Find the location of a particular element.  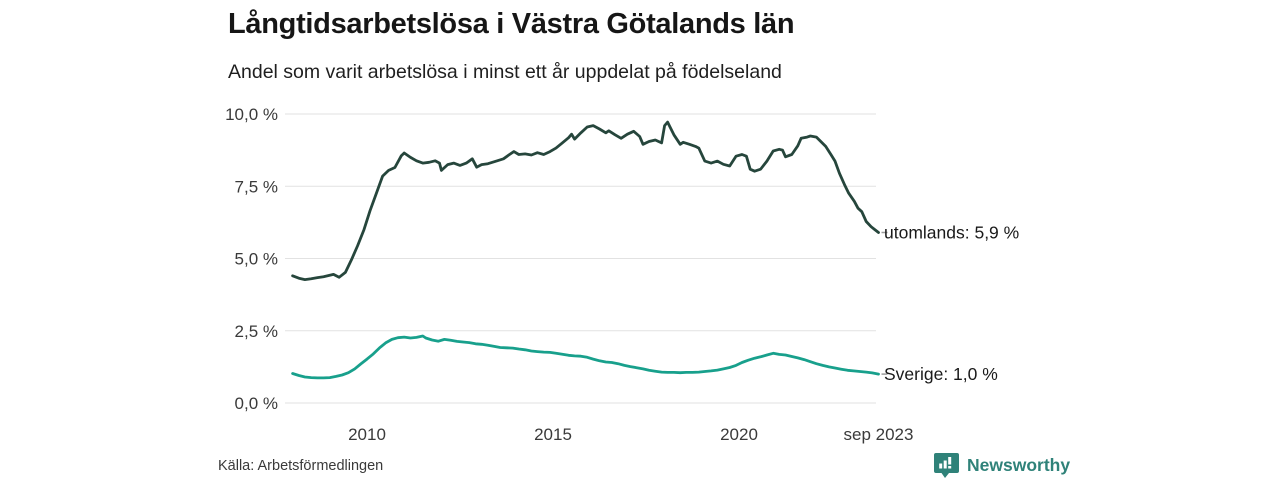

y-axis-group: 10,0 % 7,5 % 5,0 % 2,5 % 0,0 % is located at coordinates (251, 259).